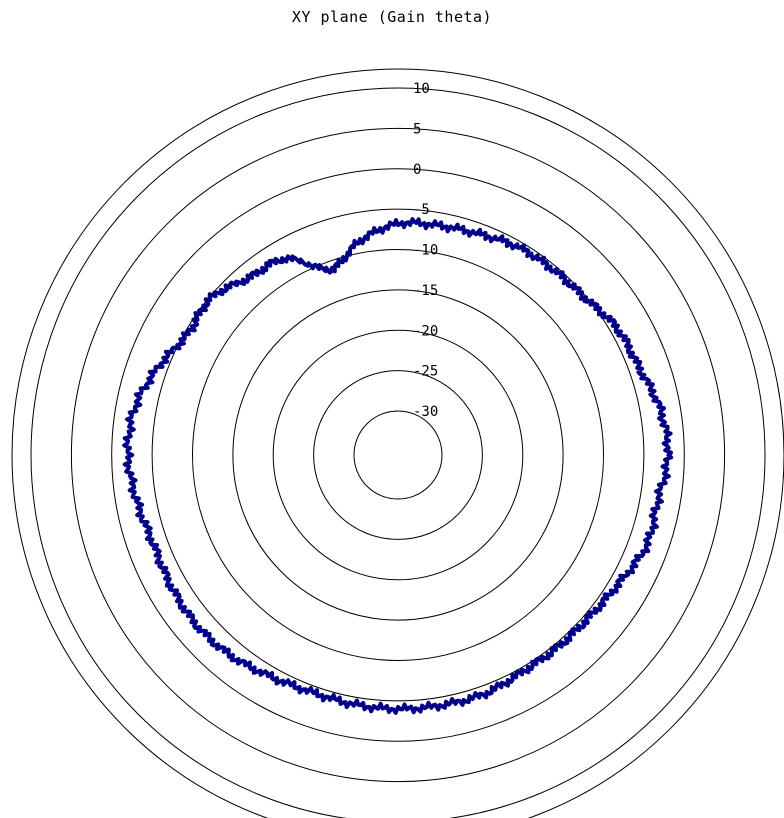  I want to click on chart-title: XY plane (Gain theta), so click(392, 17).